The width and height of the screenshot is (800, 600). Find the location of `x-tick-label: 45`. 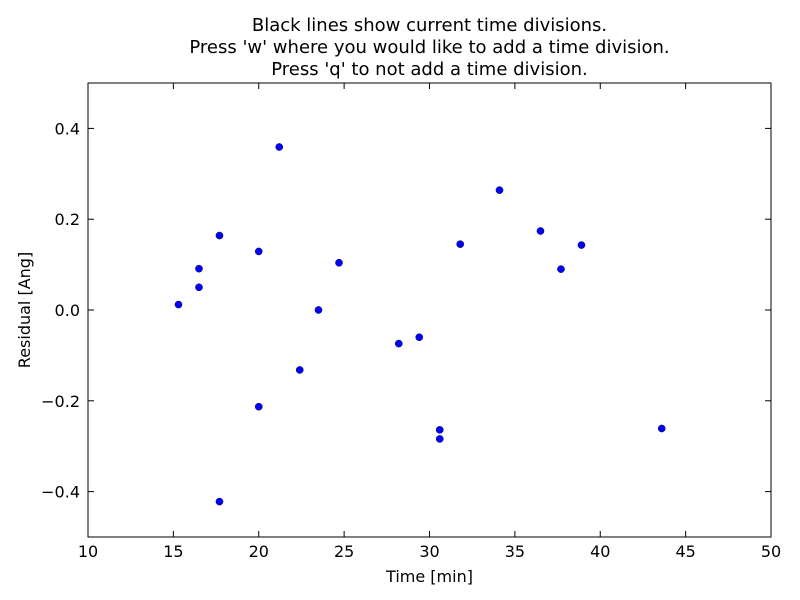

x-tick-label: 45 is located at coordinates (685, 551).